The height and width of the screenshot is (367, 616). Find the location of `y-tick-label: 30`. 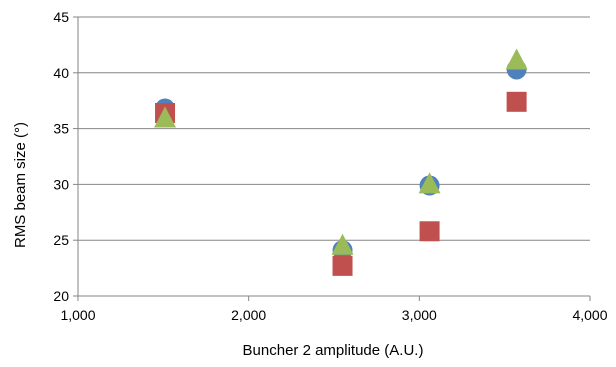

y-tick-label: 30 is located at coordinates (61, 184).